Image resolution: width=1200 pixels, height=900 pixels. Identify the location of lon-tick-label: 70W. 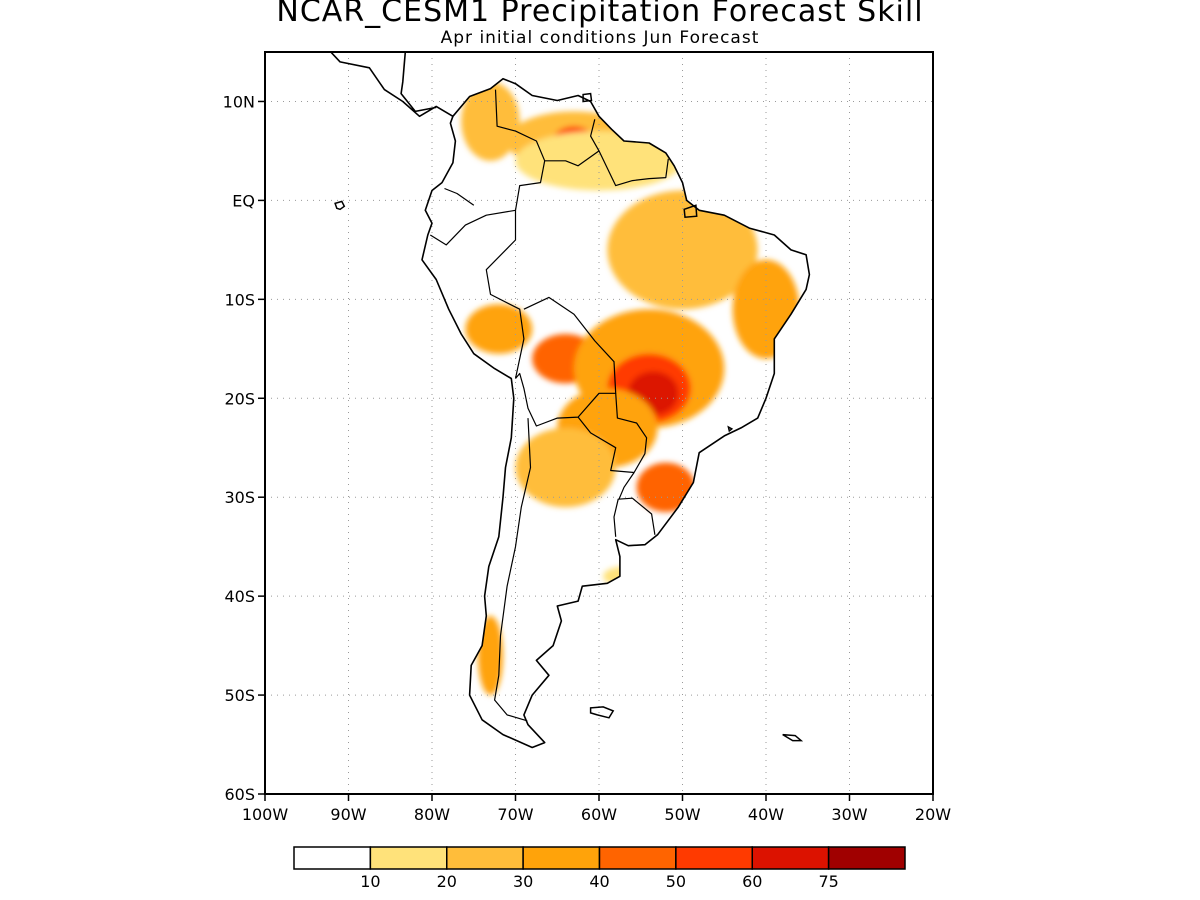
(515, 814).